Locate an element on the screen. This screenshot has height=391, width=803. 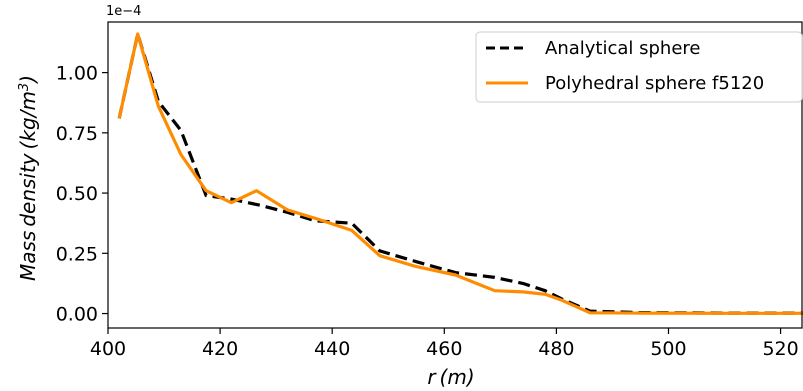
x-tick-label: 500 is located at coordinates (668, 349).